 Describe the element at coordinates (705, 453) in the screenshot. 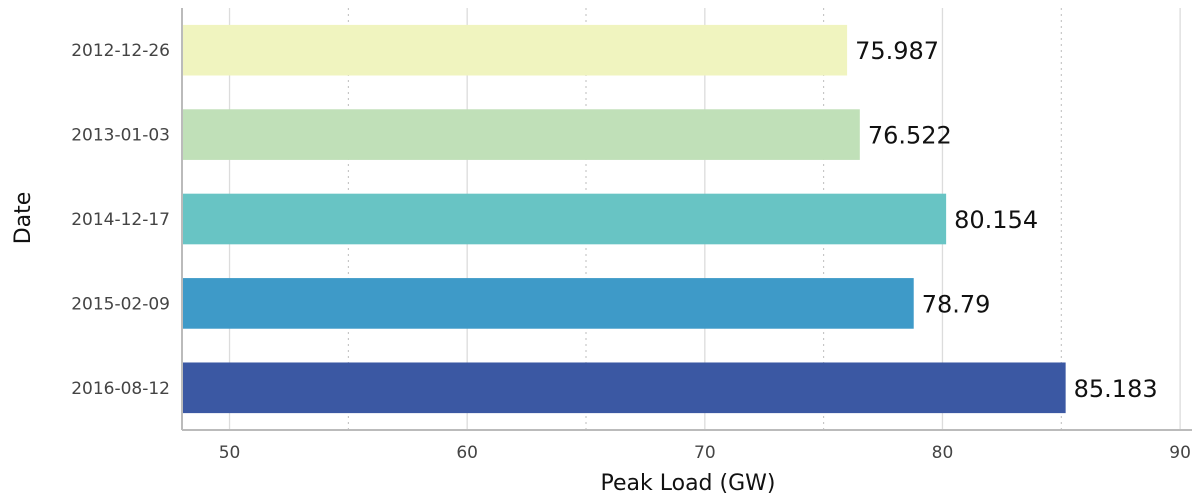

I see `x-tick-label: 70` at that location.